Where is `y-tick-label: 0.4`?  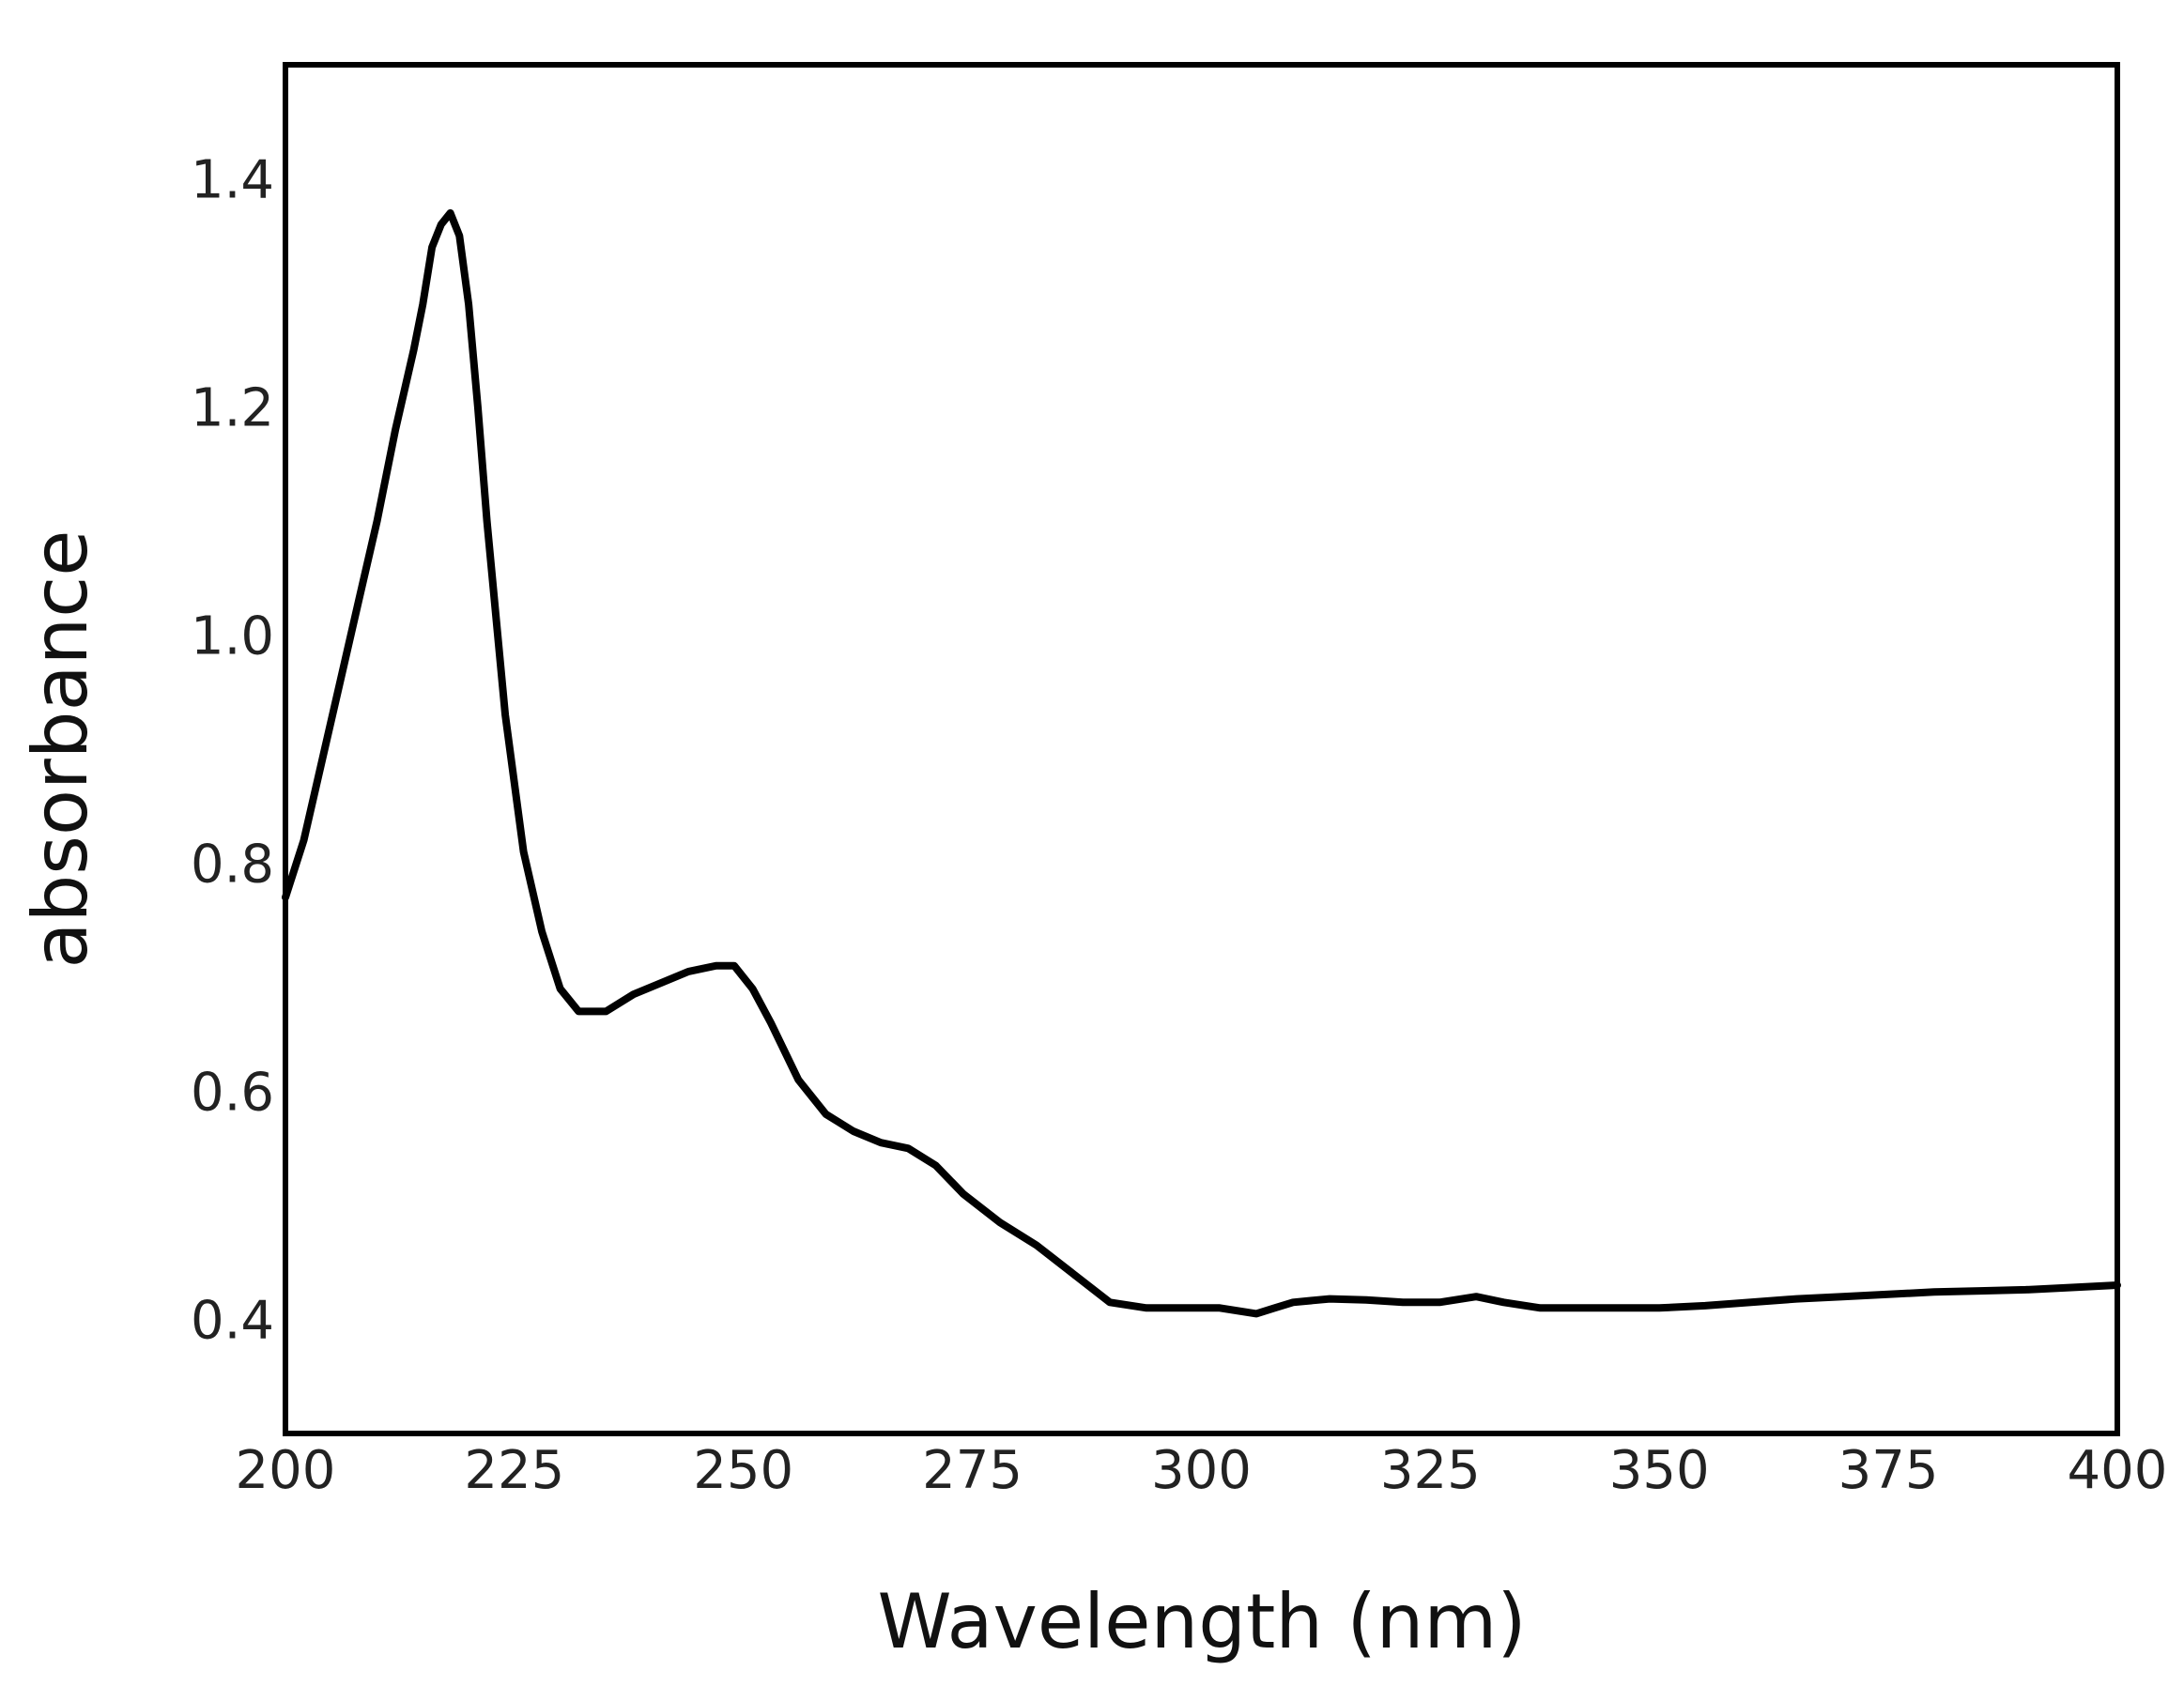 y-tick-label: 0.4 is located at coordinates (232, 1321).